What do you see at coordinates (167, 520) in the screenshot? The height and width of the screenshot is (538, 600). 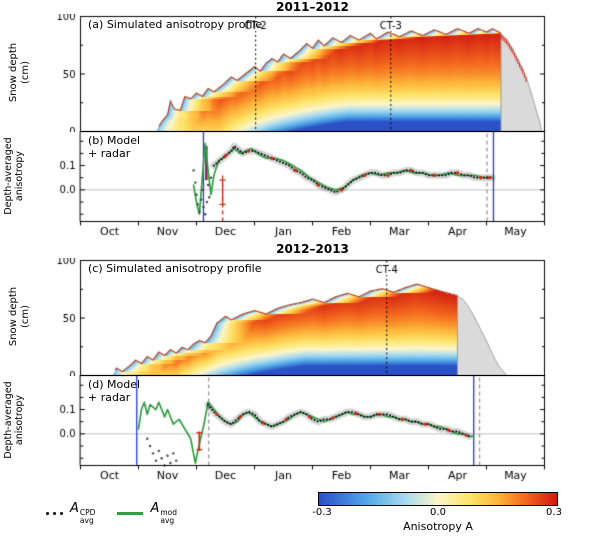 I see `mod-subscript: avg` at bounding box center [167, 520].